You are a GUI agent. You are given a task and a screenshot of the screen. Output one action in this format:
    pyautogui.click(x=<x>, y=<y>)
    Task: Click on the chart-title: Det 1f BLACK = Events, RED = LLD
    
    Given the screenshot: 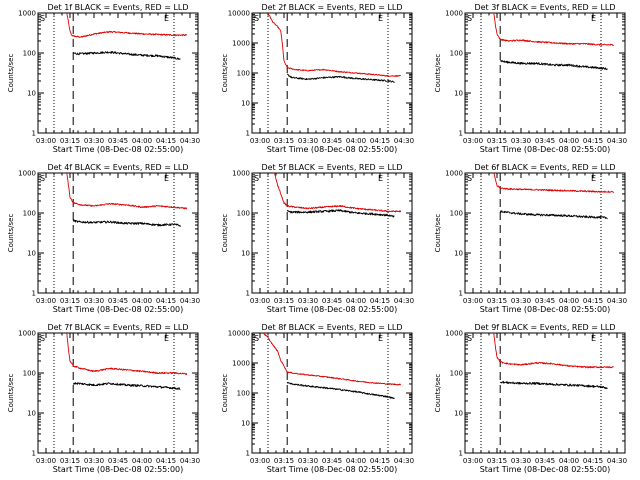 What is the action you would take?
    pyautogui.click(x=117, y=7)
    